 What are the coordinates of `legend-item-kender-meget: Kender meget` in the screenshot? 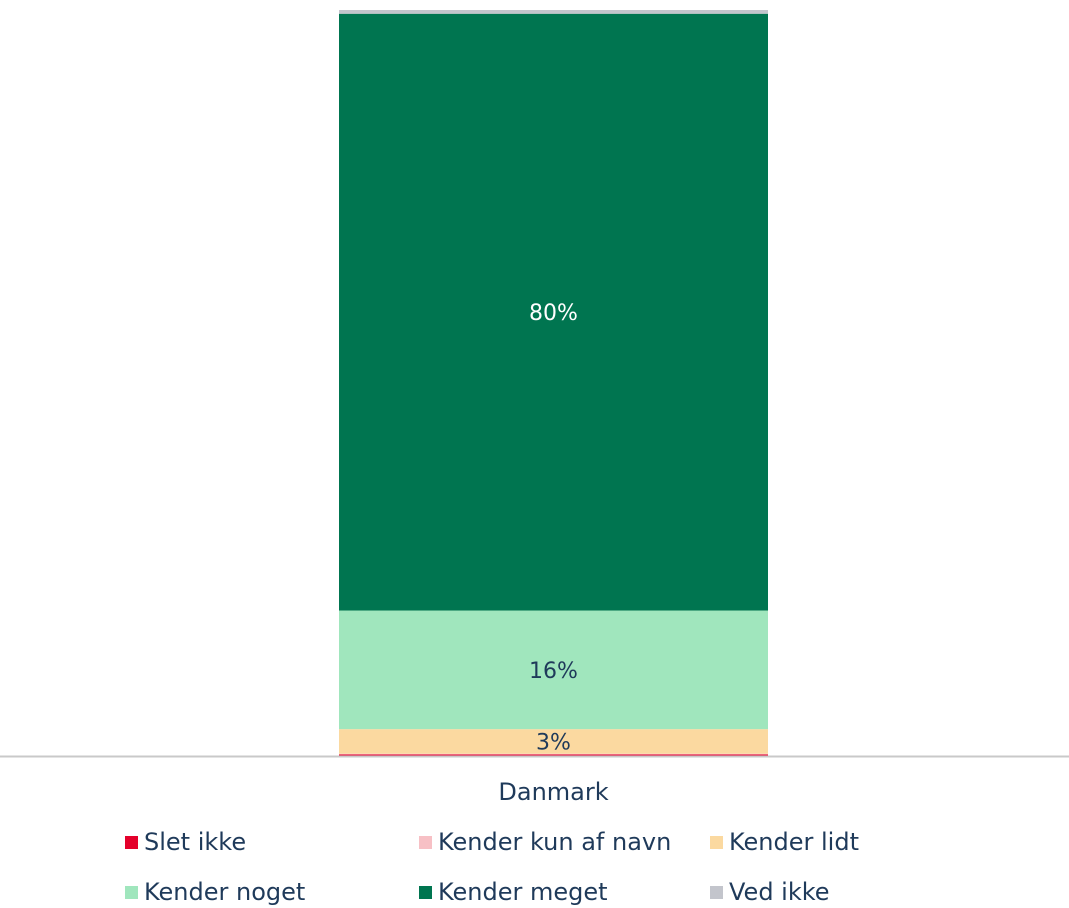 It's located at (513, 892).